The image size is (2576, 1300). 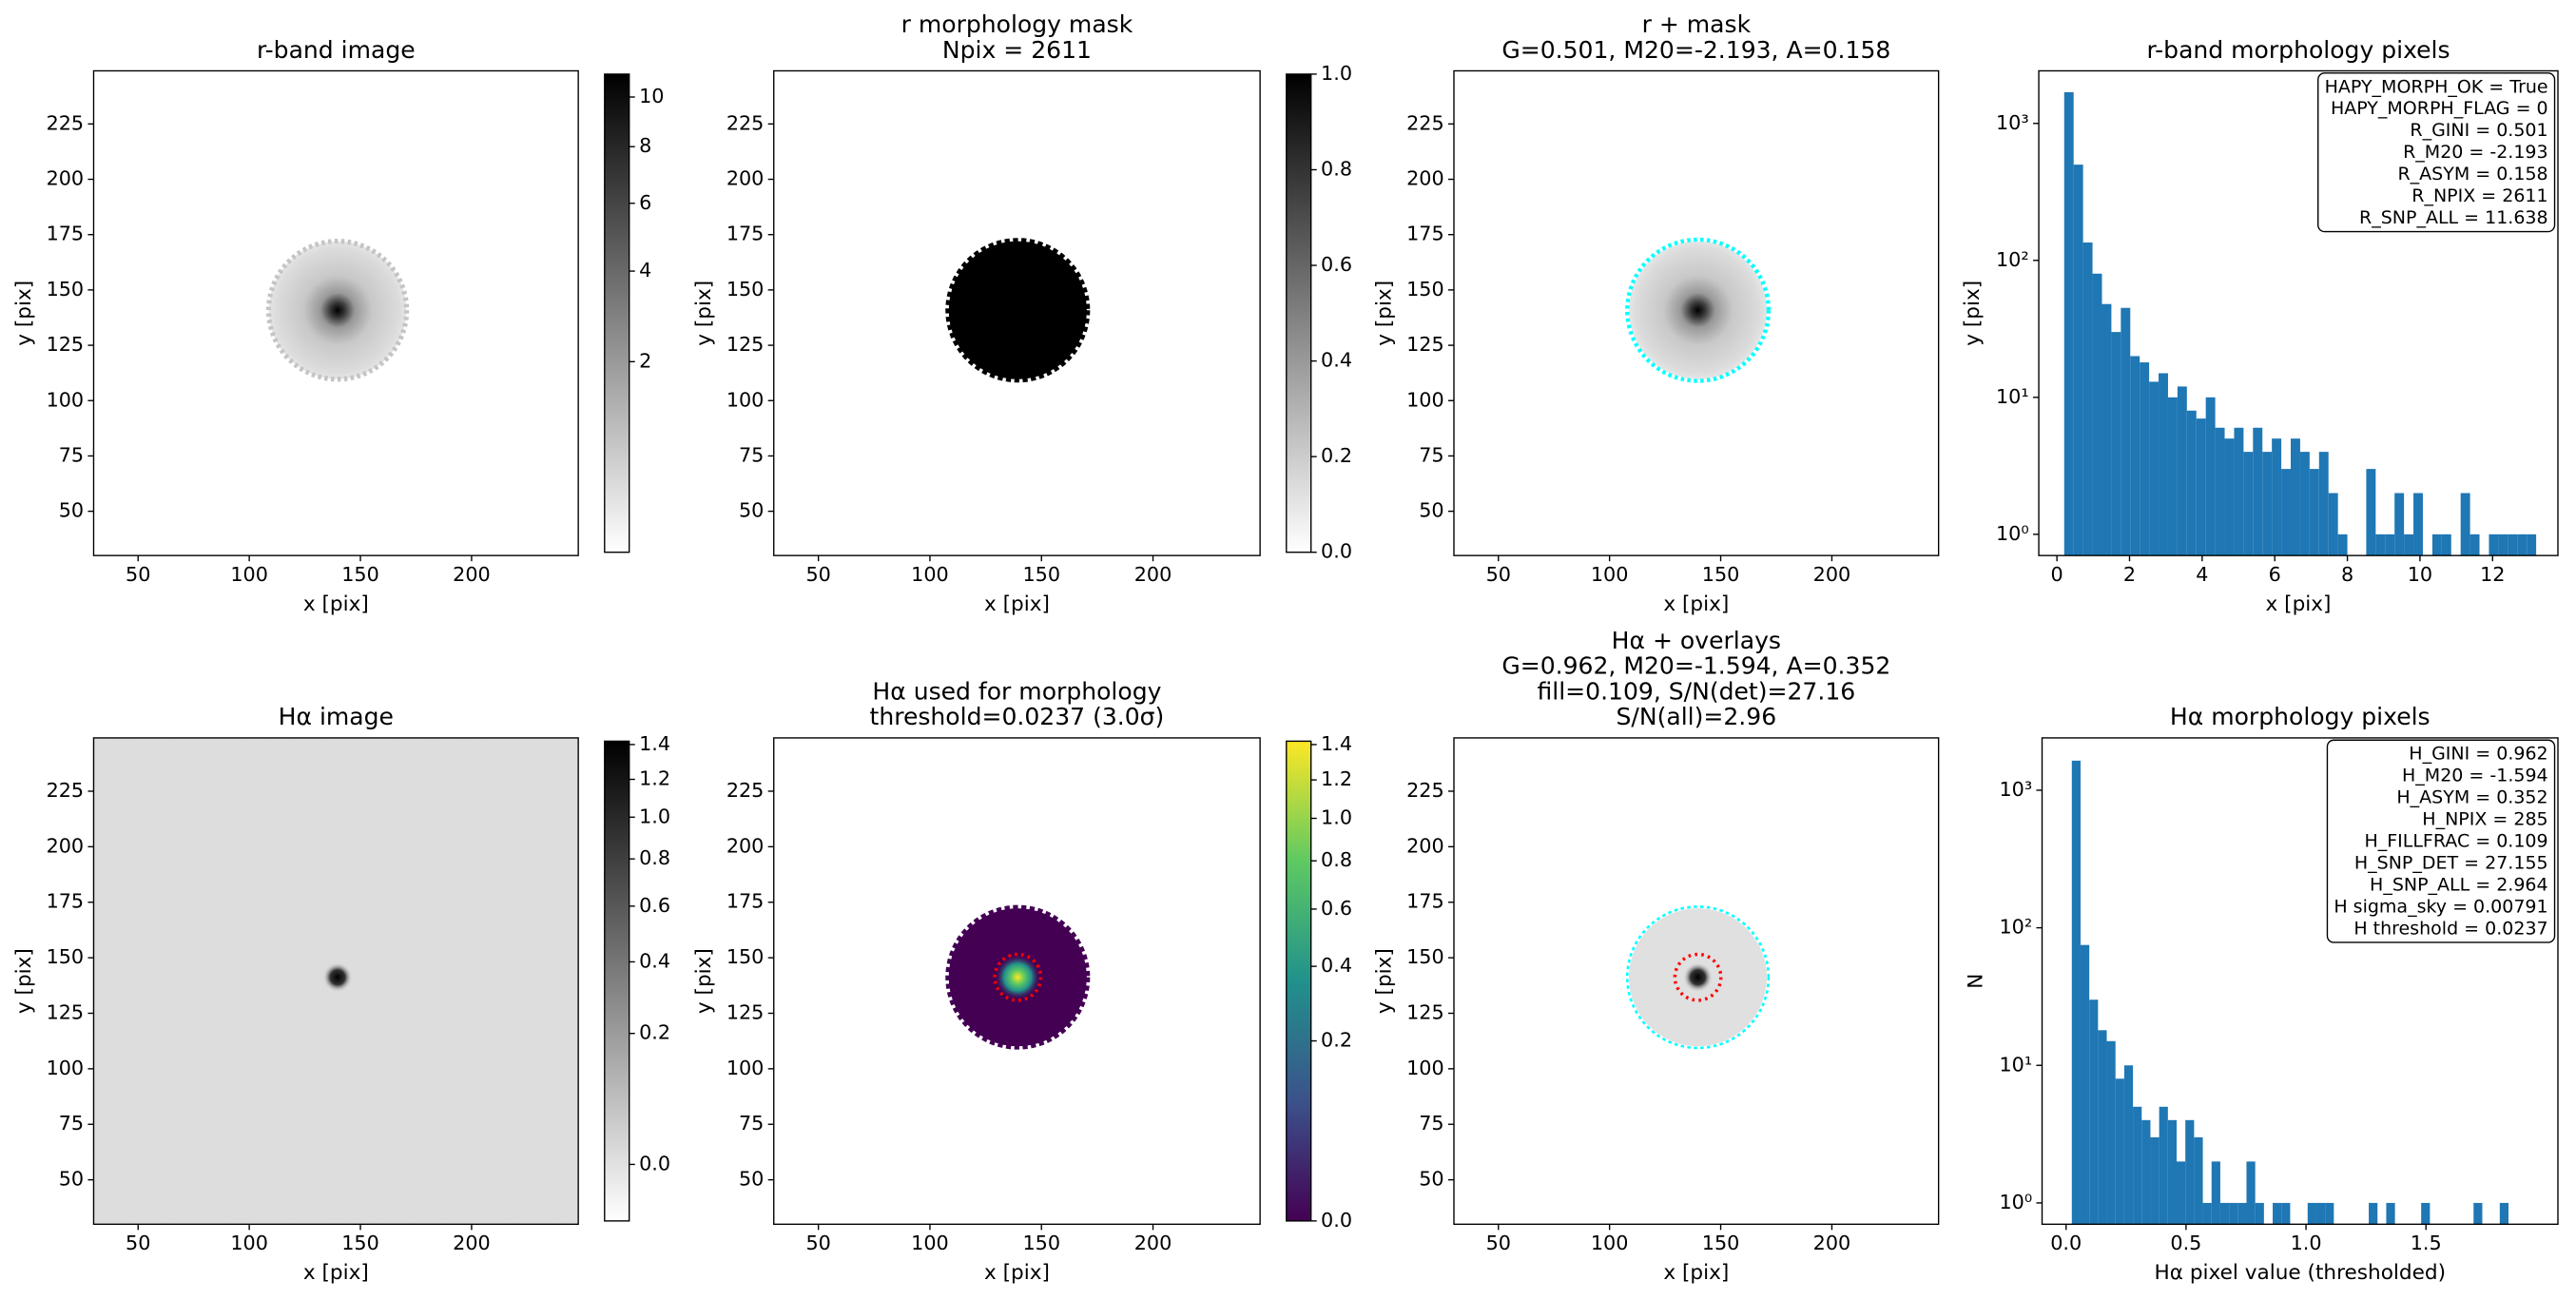 What do you see at coordinates (2066, 1243) in the screenshot?
I see `x-tick-label: 0.0` at bounding box center [2066, 1243].